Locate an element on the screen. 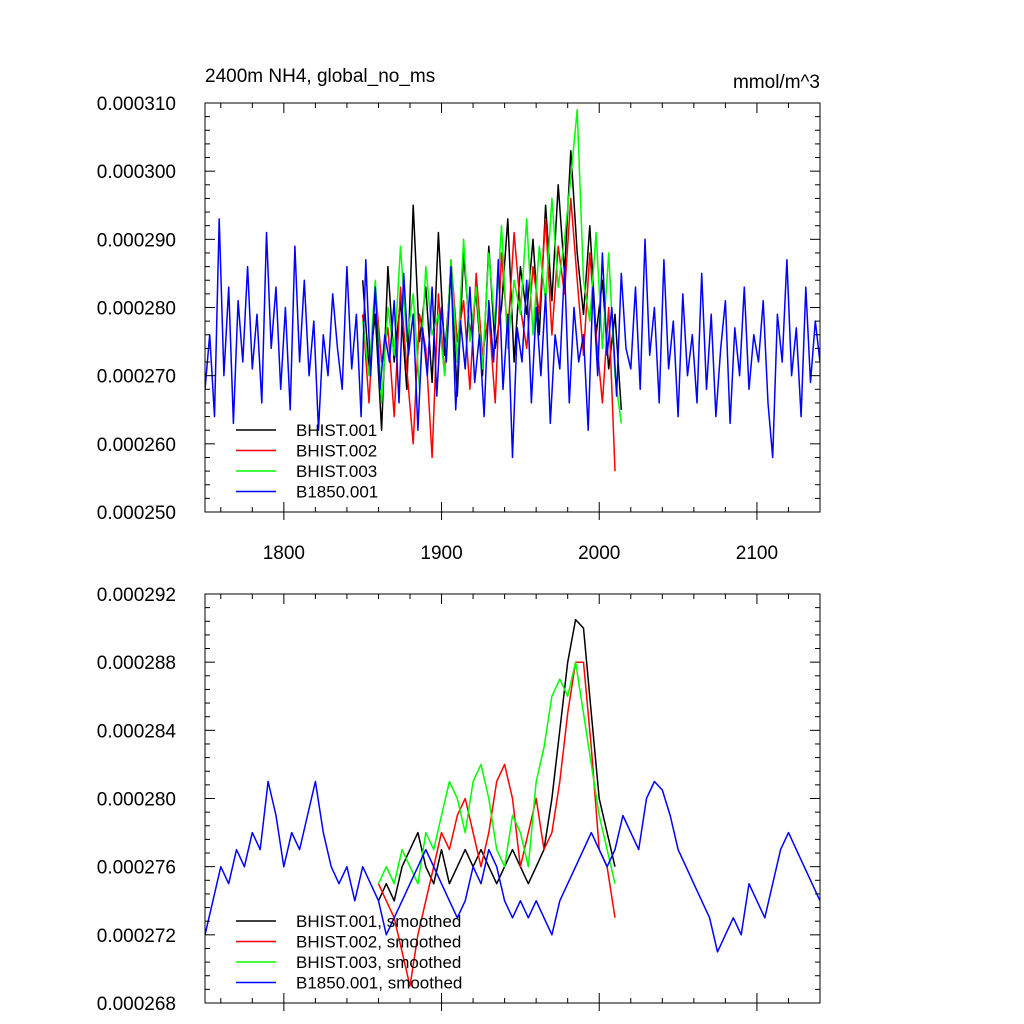 Image resolution: width=1024 pixels, height=1024 pixels. y-tick-label: 0.000310 is located at coordinates (136, 104).